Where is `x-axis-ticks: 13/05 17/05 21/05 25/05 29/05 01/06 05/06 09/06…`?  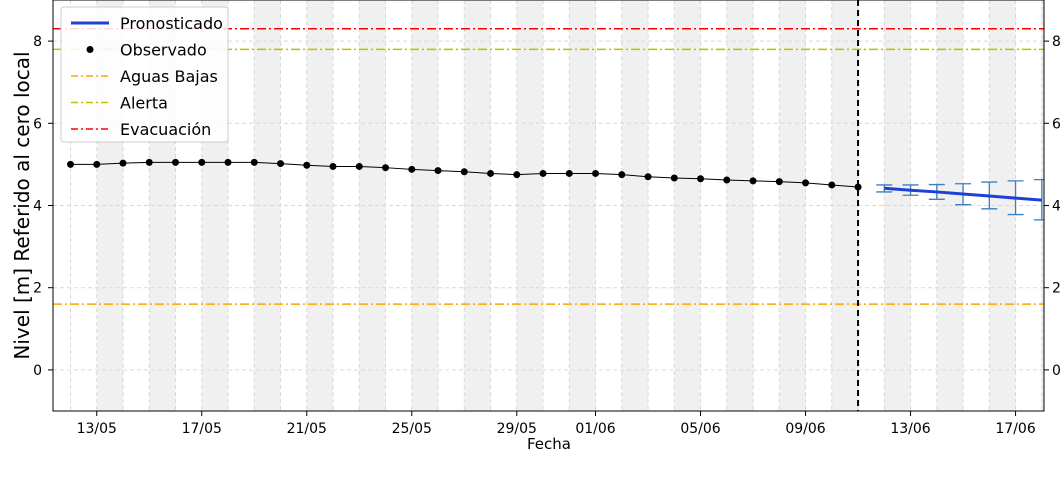
x-axis-ticks: 13/05 17/05 21/05 25/05 29/05 01/06 05/06 09/06… is located at coordinates (556, 424).